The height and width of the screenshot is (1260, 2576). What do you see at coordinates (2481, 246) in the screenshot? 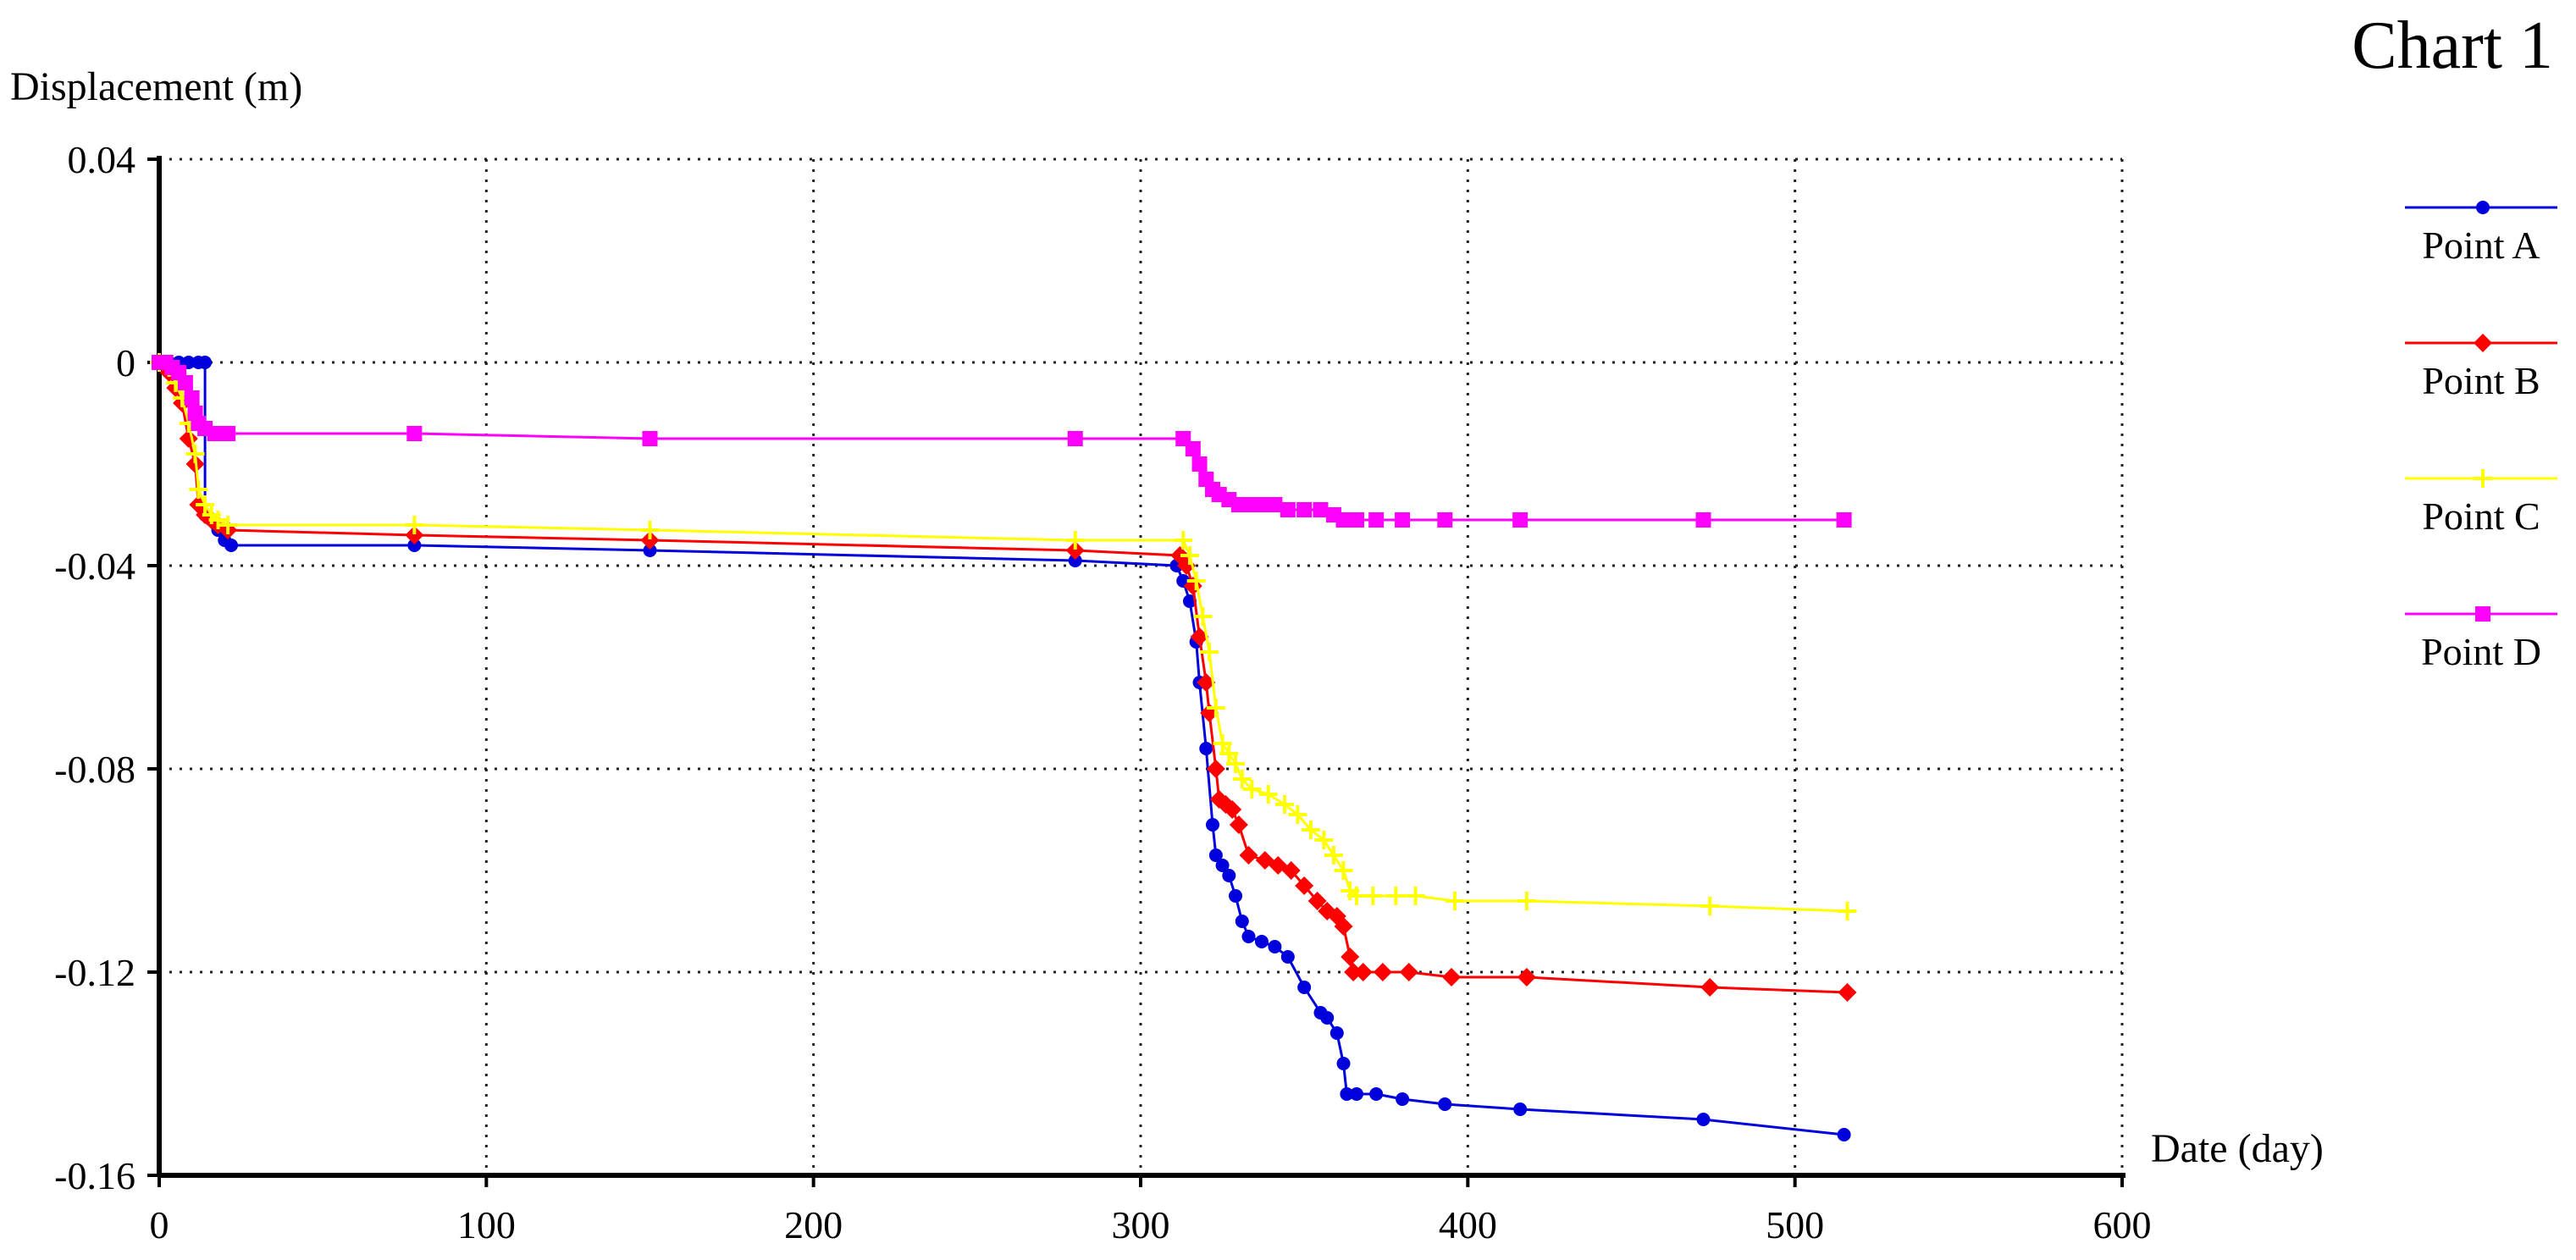
I see `legend-label-point-a: Point A` at bounding box center [2481, 246].